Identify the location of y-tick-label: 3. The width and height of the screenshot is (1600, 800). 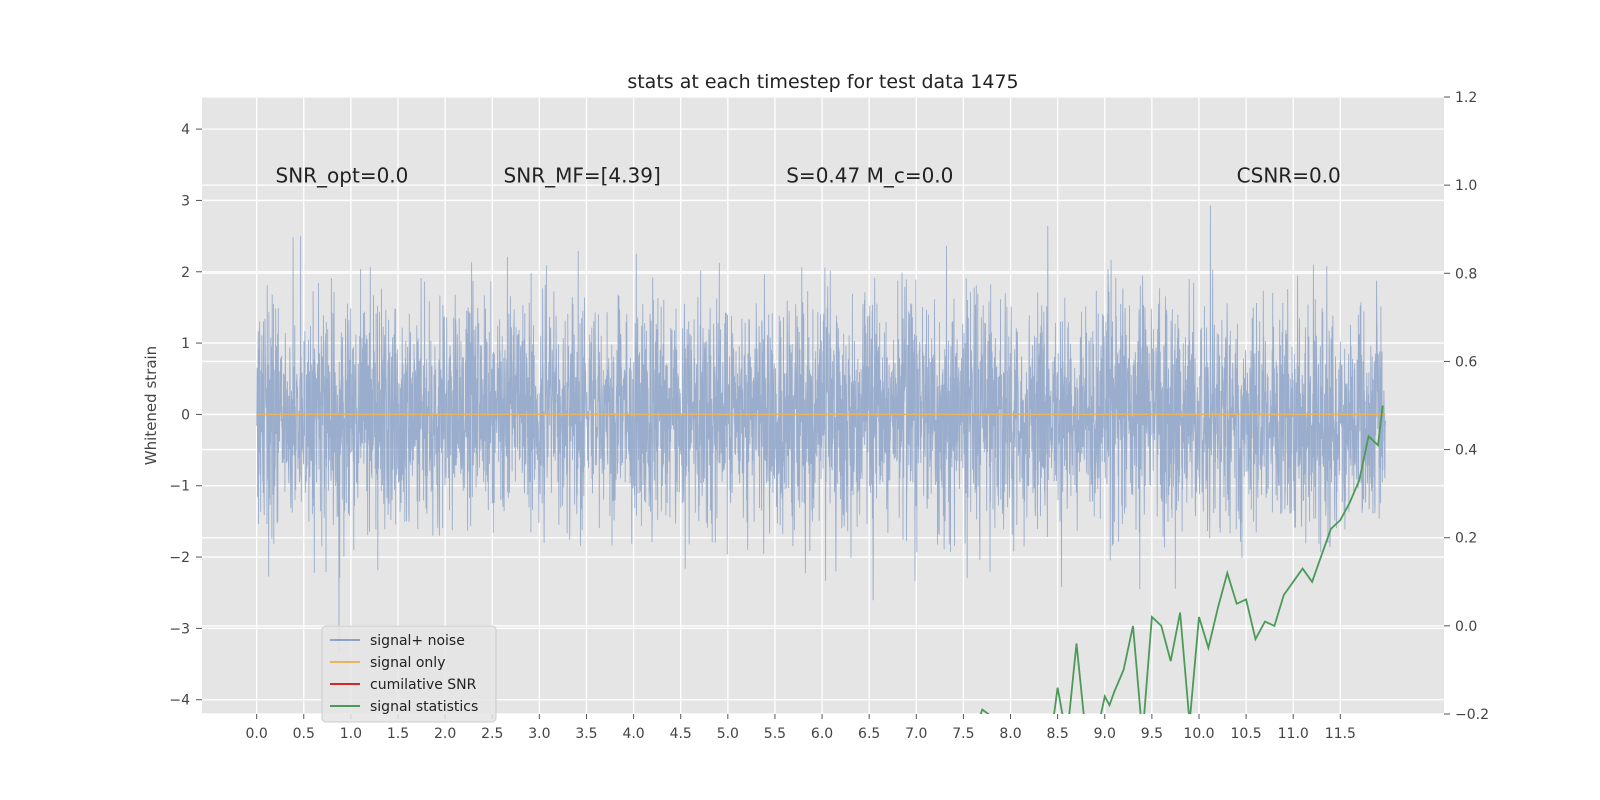
(185, 201).